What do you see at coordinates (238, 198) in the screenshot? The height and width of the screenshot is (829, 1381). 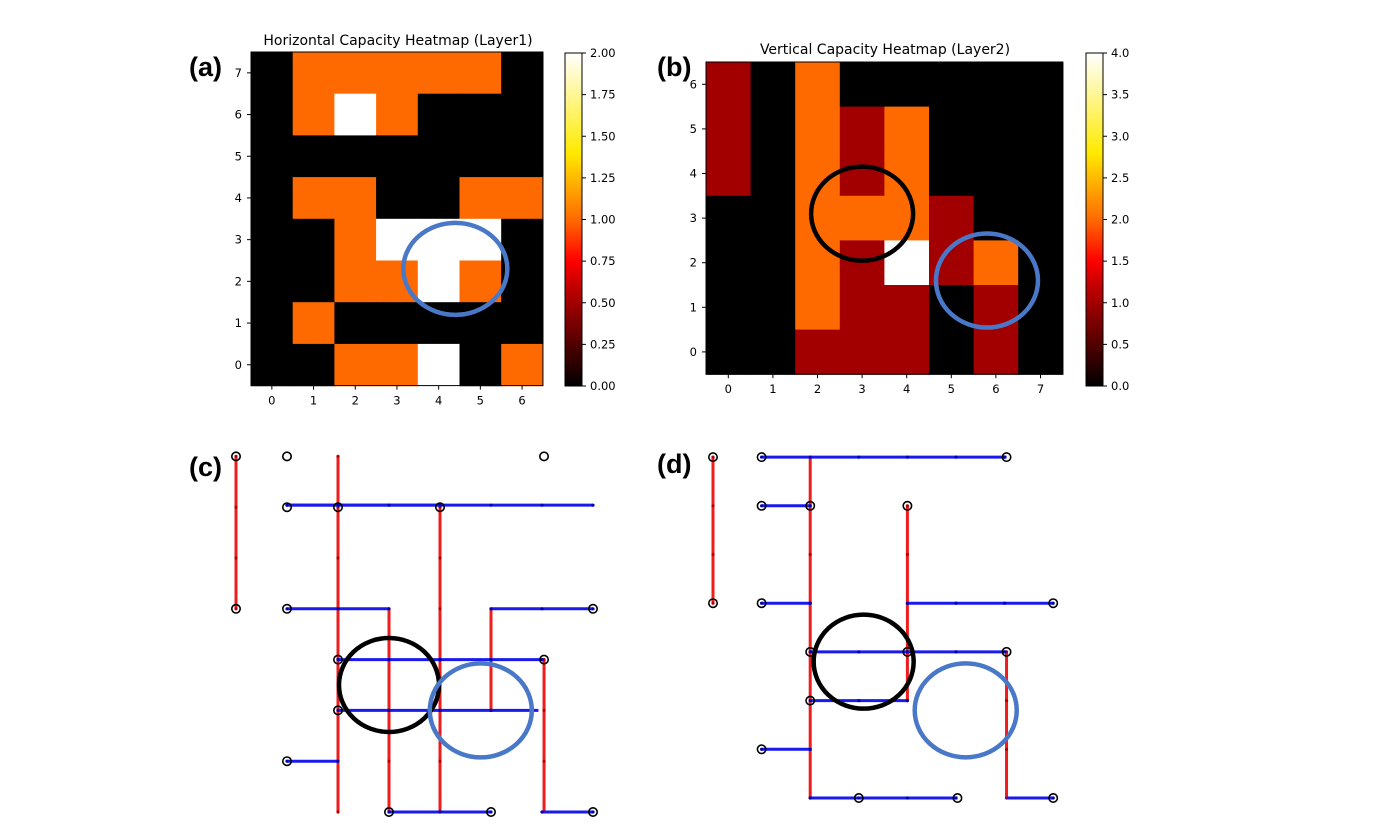 I see `y-tick-label: 4` at bounding box center [238, 198].